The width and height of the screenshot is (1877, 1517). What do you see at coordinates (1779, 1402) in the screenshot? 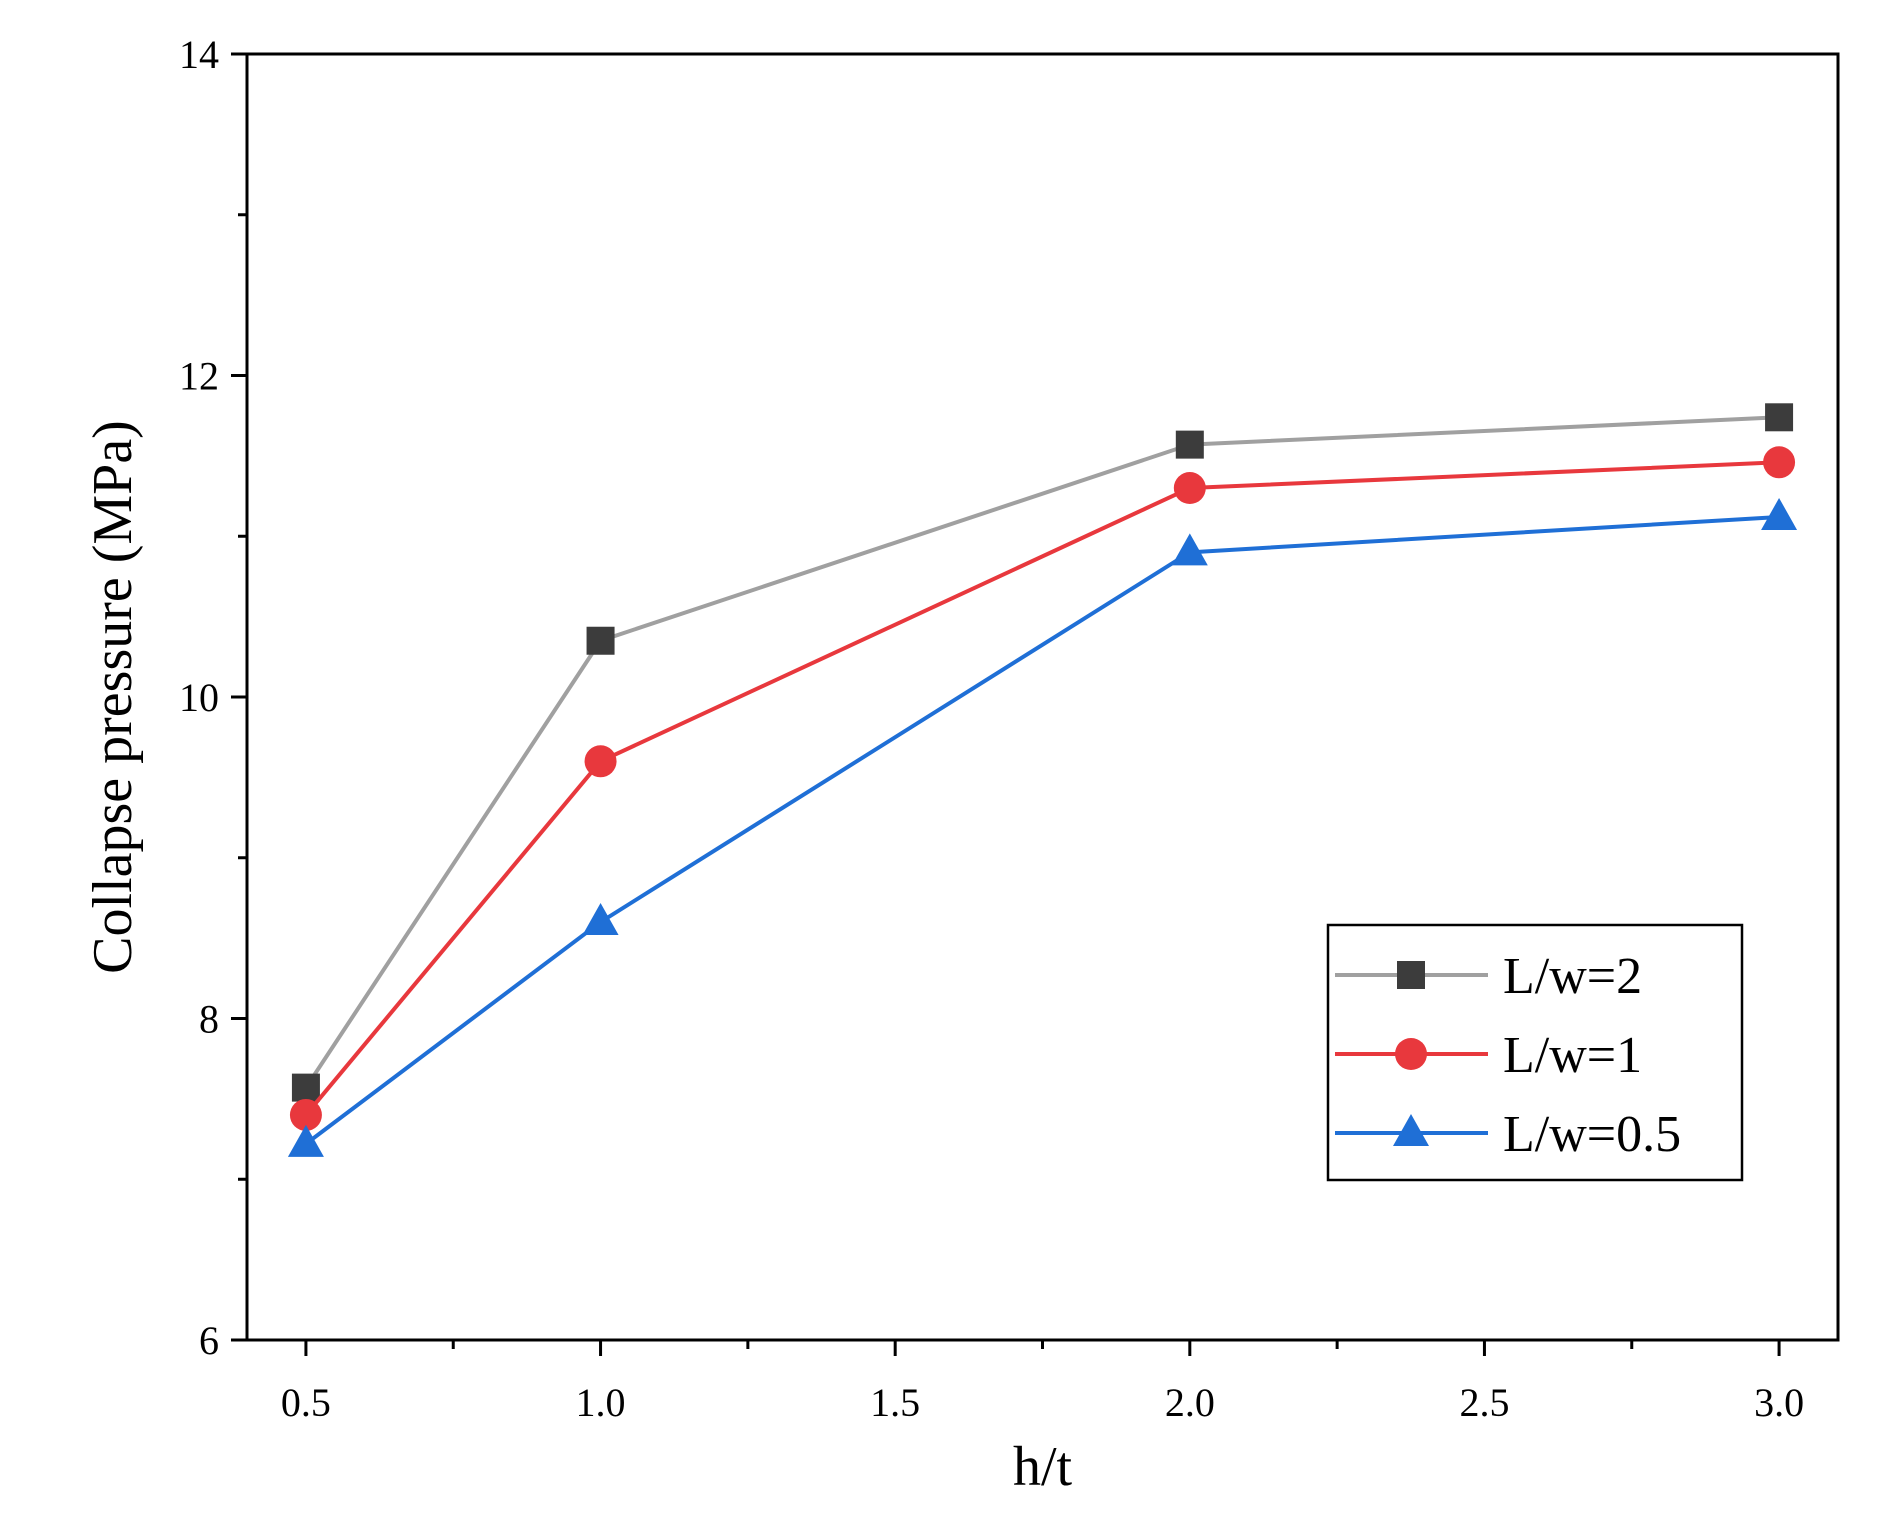
I see `x-tick-label: 3.0` at bounding box center [1779, 1402].